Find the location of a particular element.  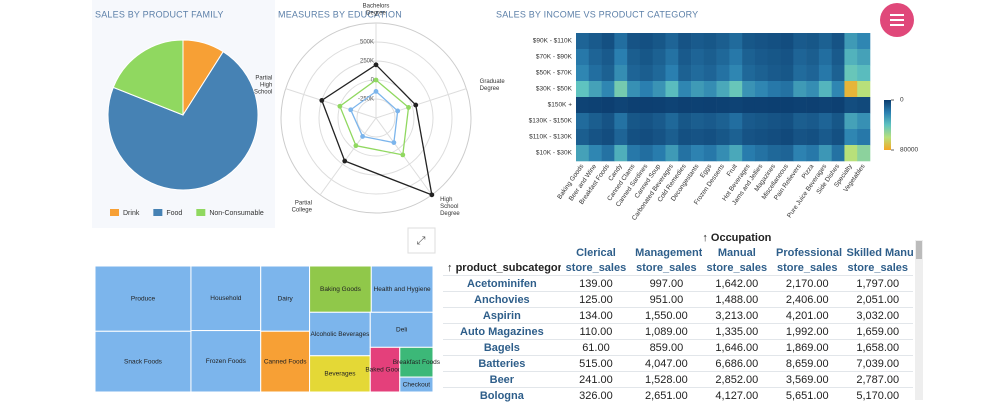

column-header: Manual is located at coordinates (737, 252).